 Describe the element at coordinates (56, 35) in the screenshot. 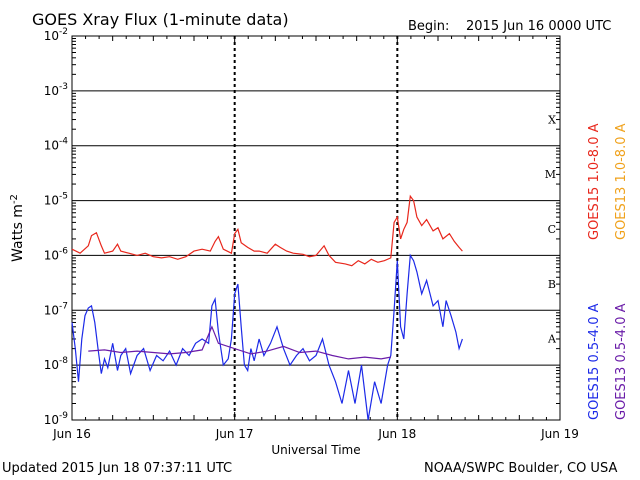

I see `y-tick-label: 10⁻²` at that location.